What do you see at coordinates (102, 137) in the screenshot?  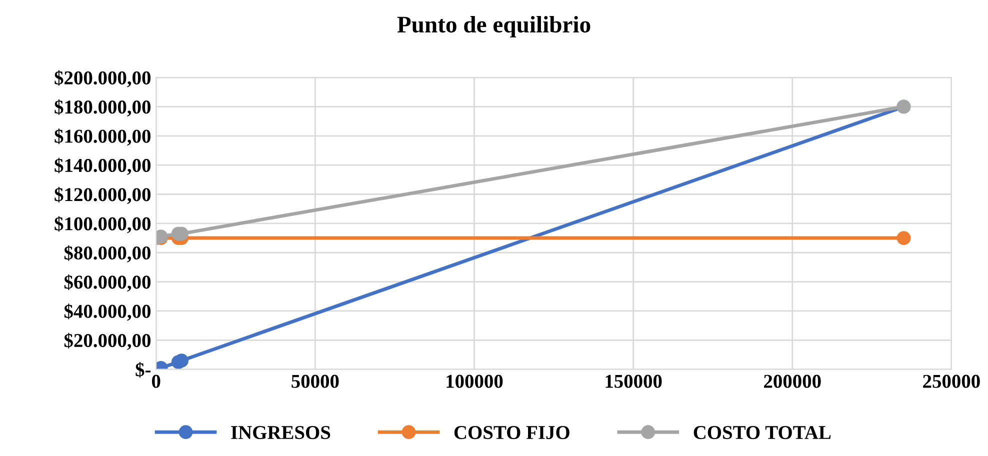 I see `y-tick-label: $160.000,00` at bounding box center [102, 137].